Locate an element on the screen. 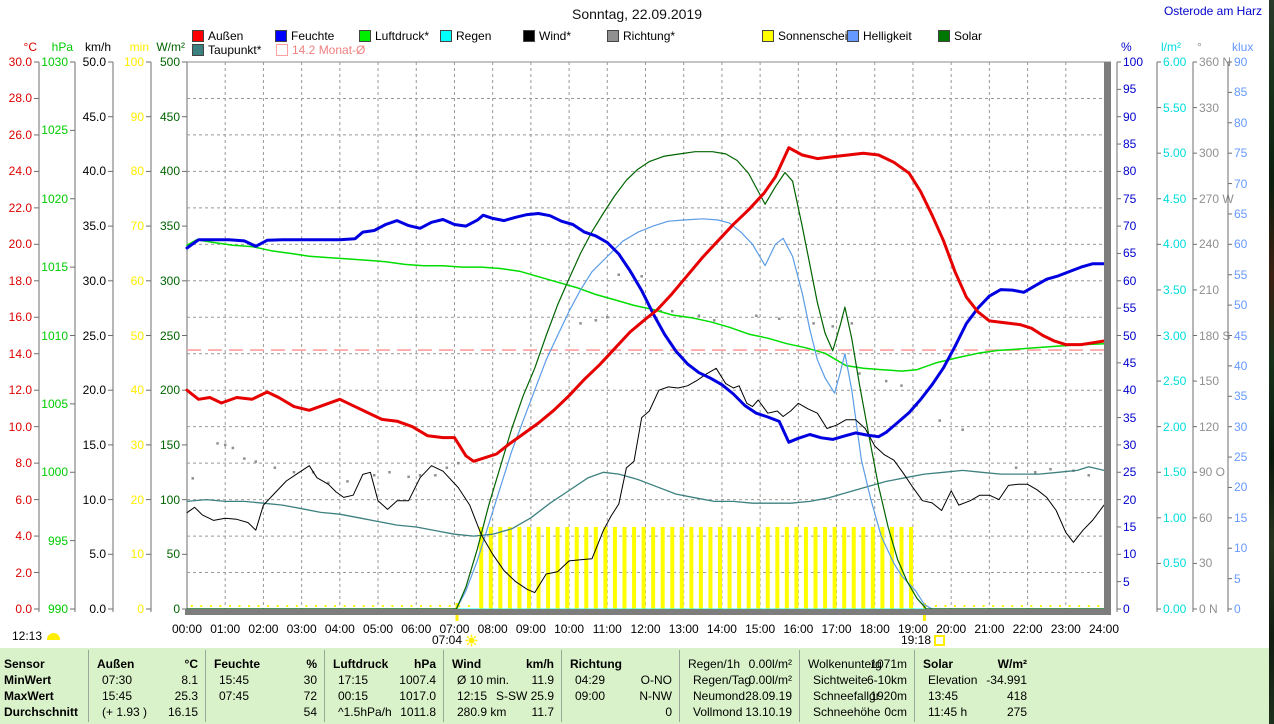  axis-header-l/m²: l/m² is located at coordinates (1171, 47).